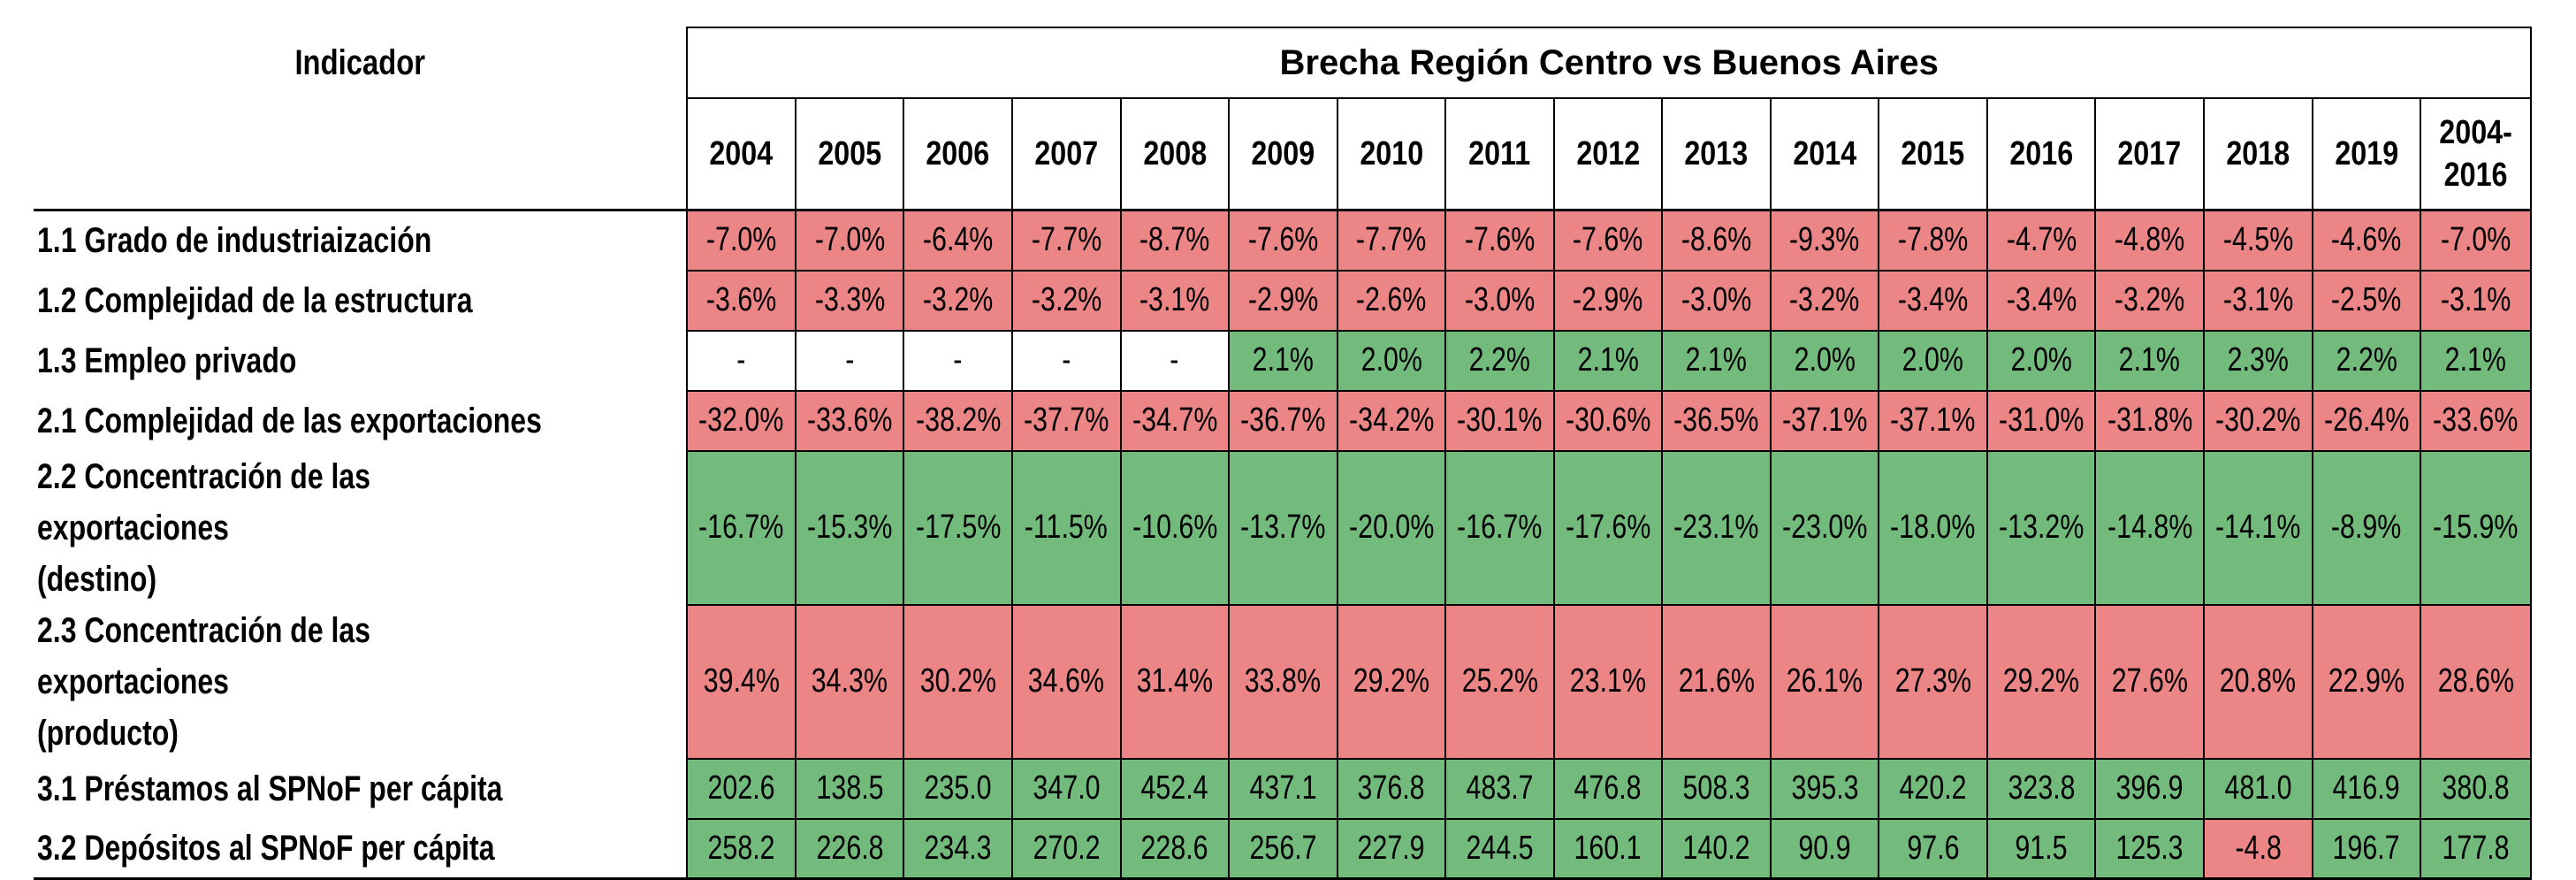  I want to click on data-cell: 90.9, so click(1824, 848).